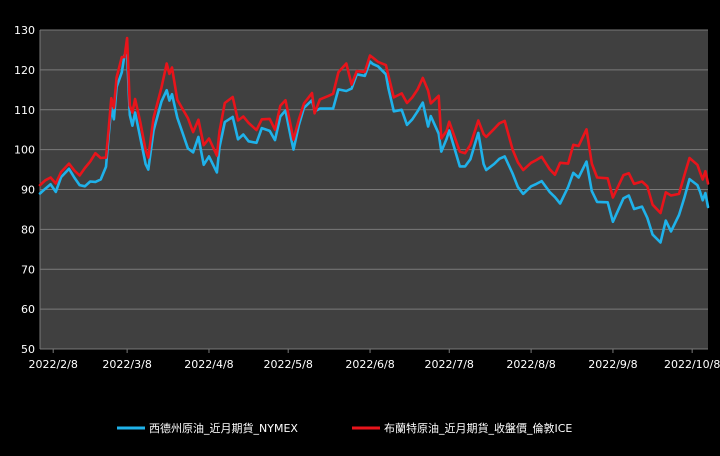 This screenshot has height=456, width=720. What do you see at coordinates (449, 364) in the screenshot?
I see `x-tick-label: 2022/7/8` at bounding box center [449, 364].